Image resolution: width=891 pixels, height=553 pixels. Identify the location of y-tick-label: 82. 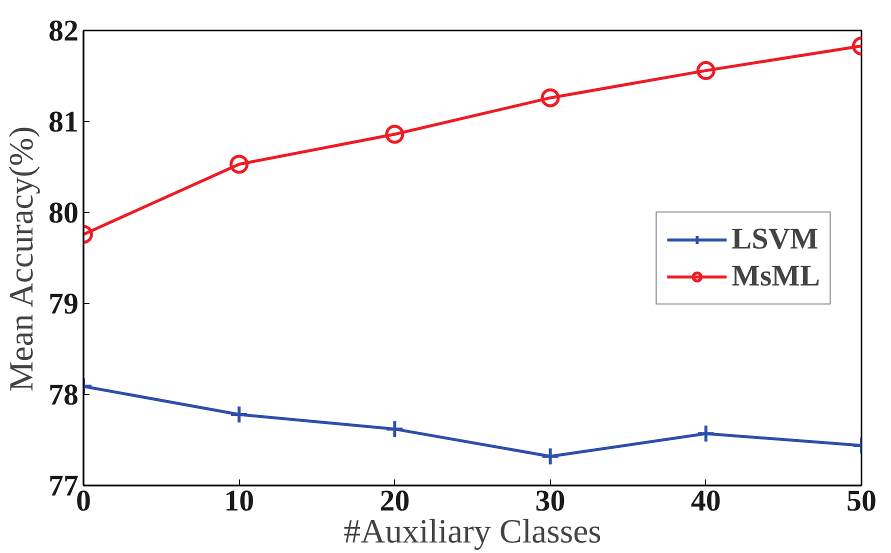
(63, 31).